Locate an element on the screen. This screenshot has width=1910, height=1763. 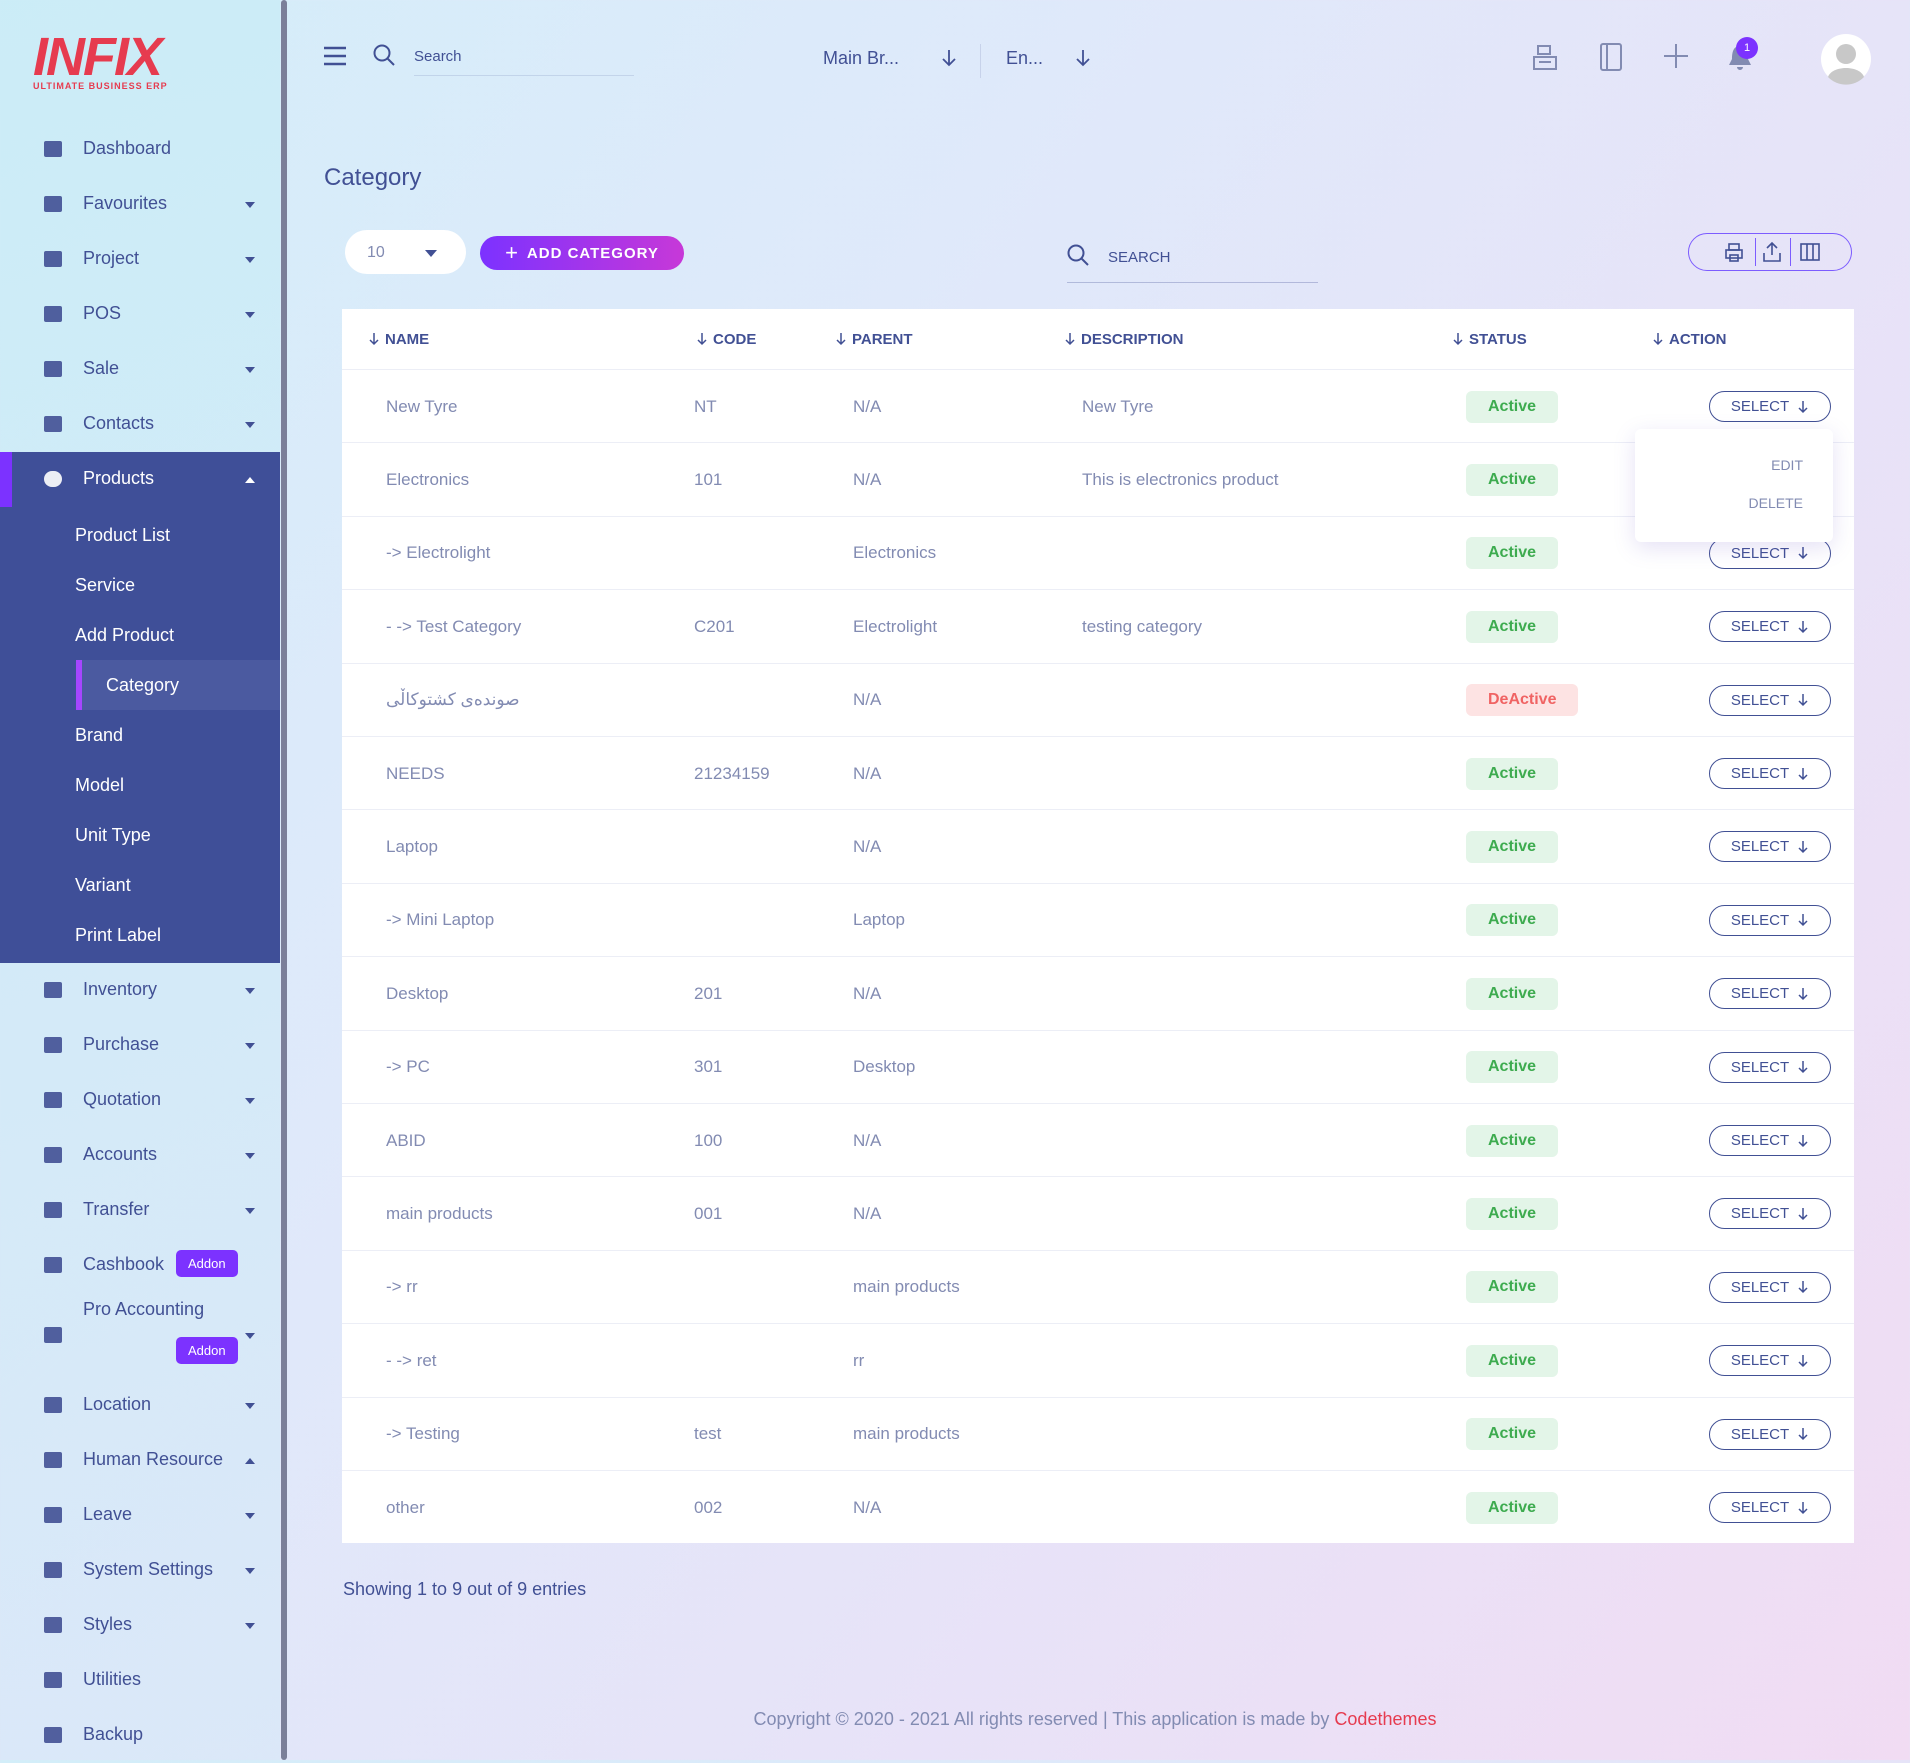
menu-item: Location is located at coordinates (140, 1405).